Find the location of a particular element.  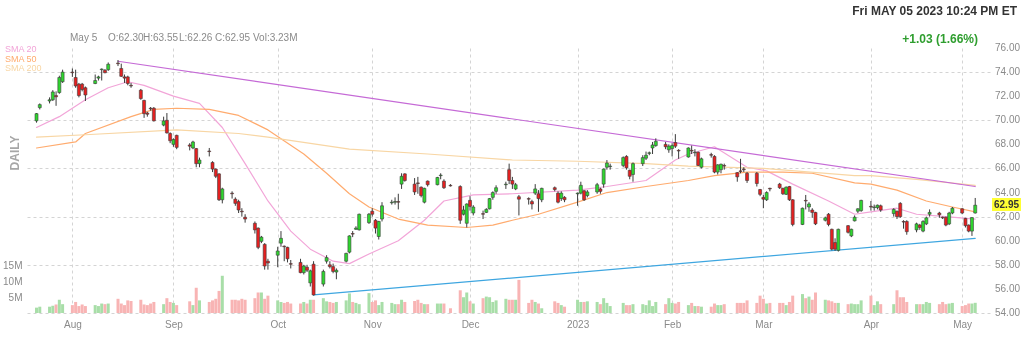

x-tick-label: Nov is located at coordinates (372, 324).